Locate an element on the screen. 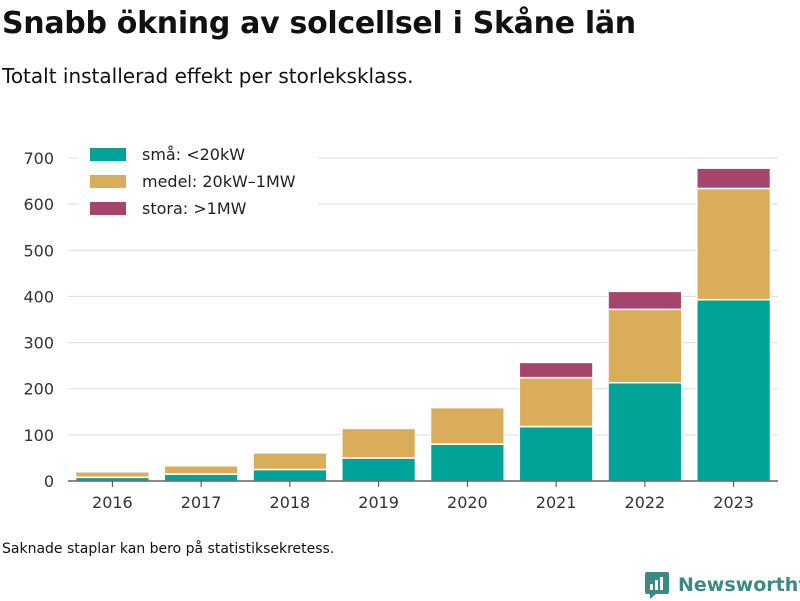  x-tick-label-2019: 2019 is located at coordinates (378, 502).